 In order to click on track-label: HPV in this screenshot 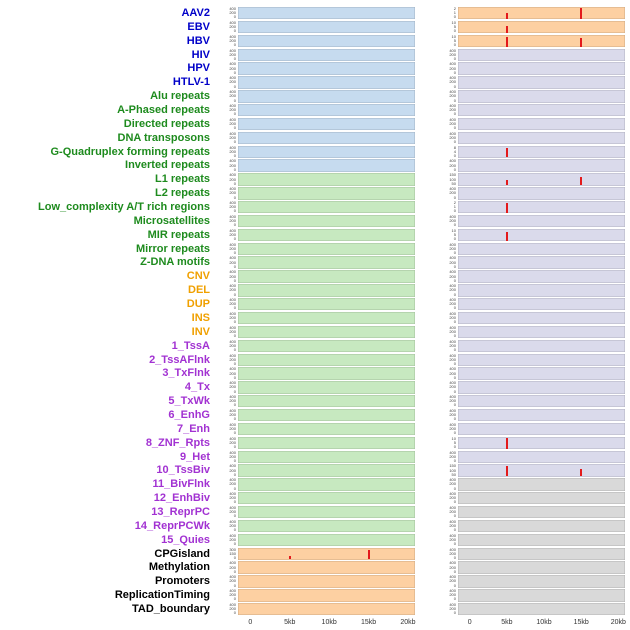, I will do `click(198, 68)`.